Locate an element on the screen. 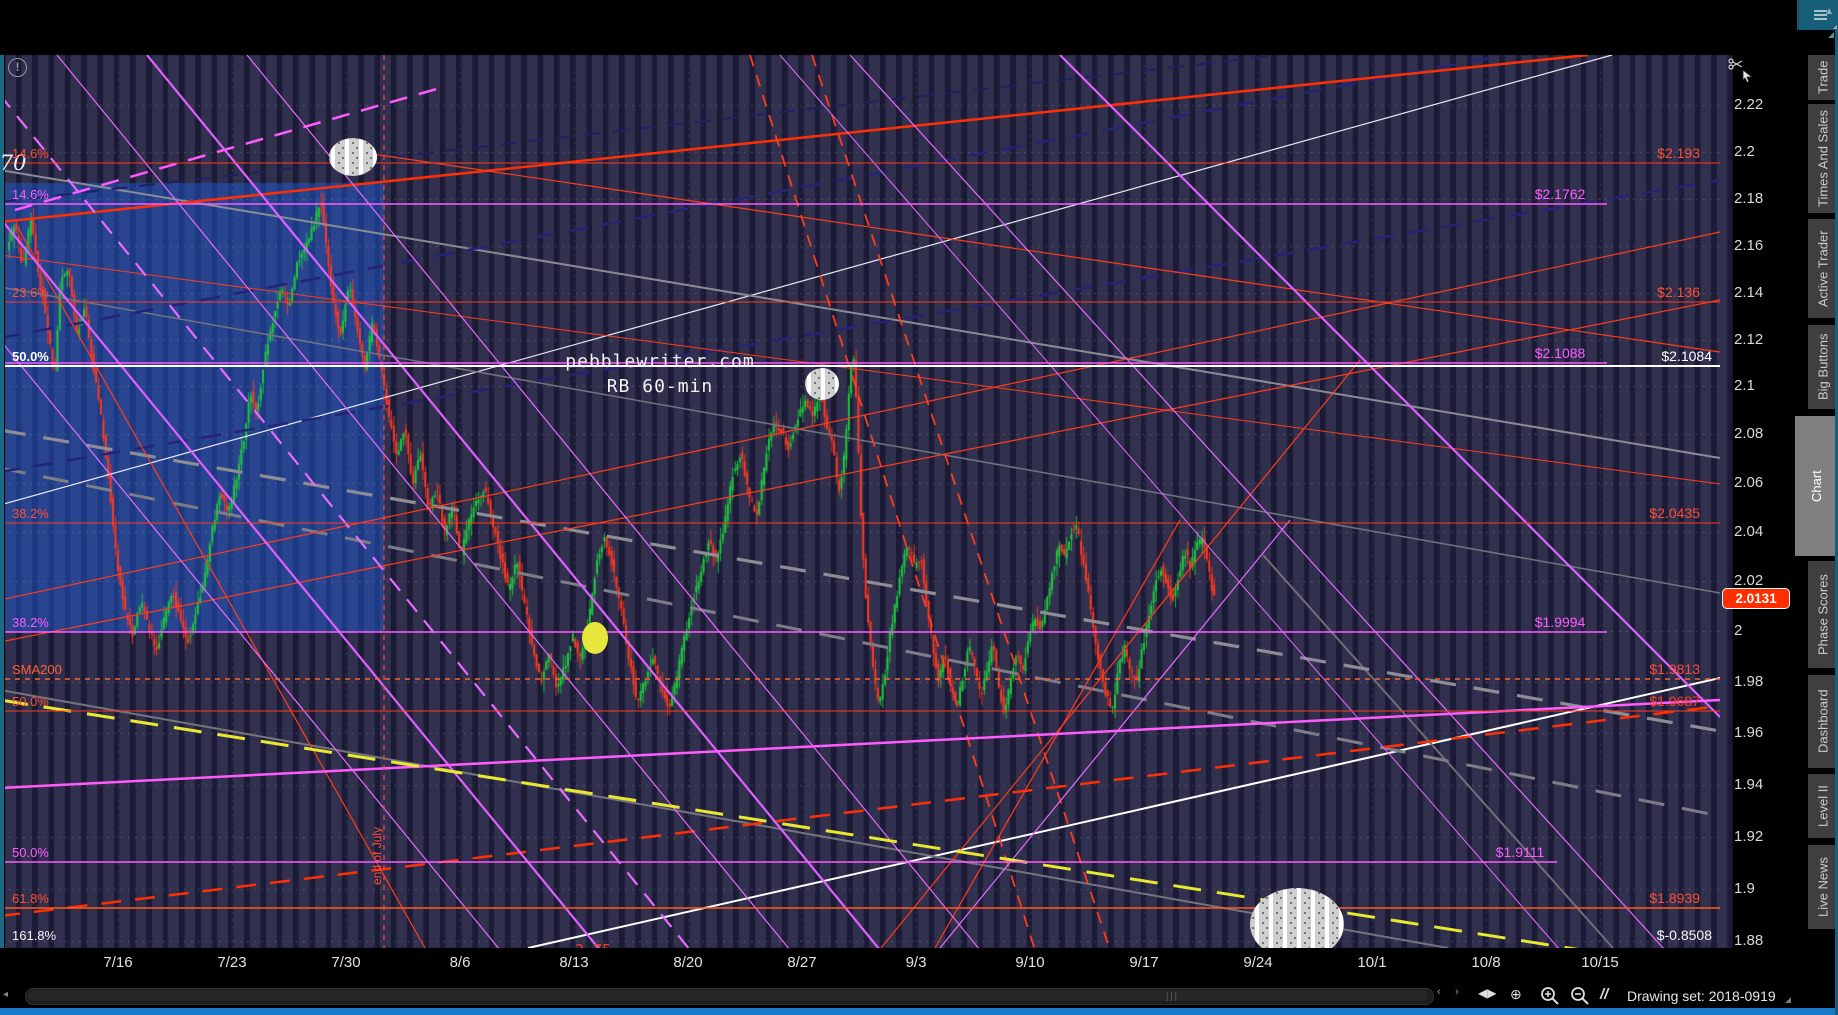 The width and height of the screenshot is (1838, 1015). sidebar-tab-chart: Chart is located at coordinates (1816, 486).